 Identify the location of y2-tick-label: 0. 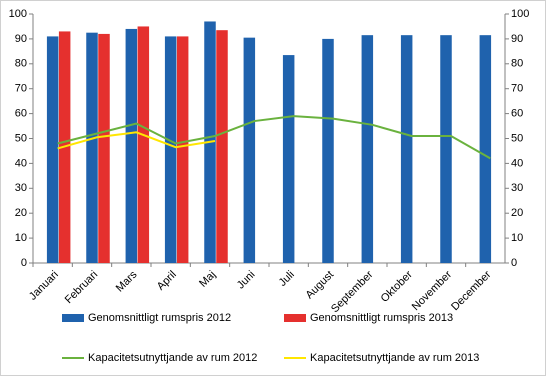
(514, 263).